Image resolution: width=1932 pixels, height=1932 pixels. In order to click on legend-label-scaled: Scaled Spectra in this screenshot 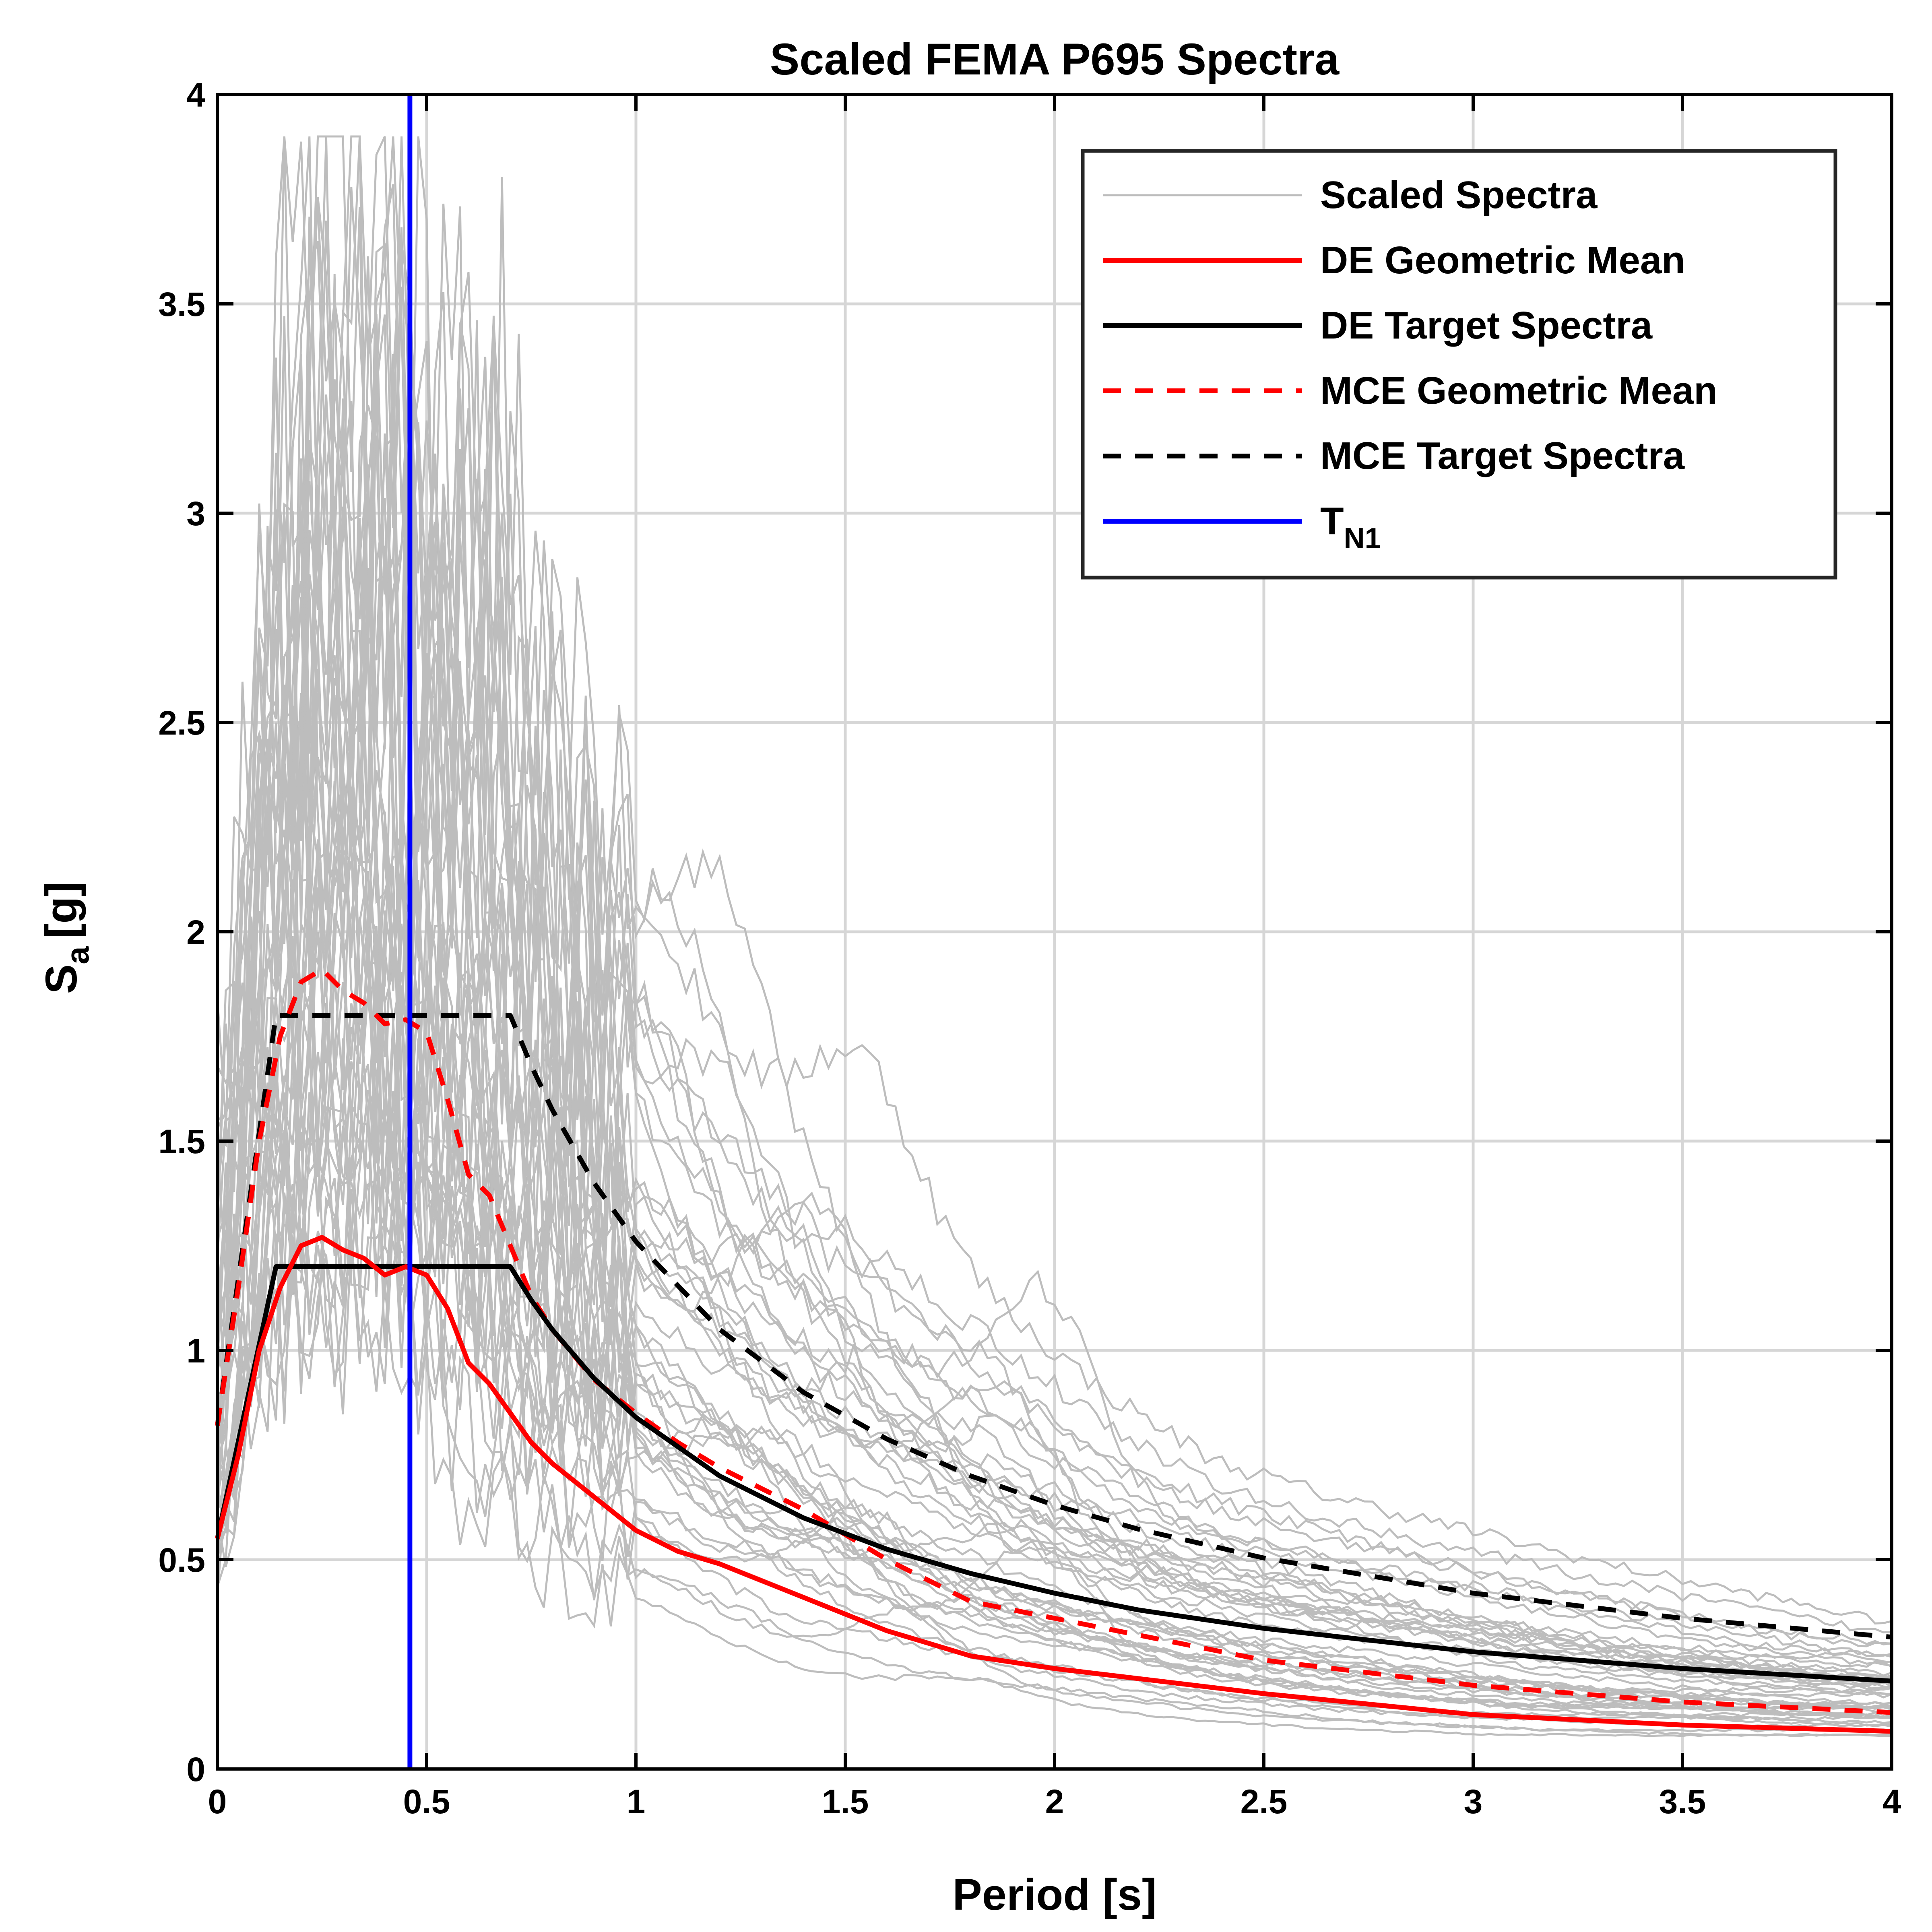, I will do `click(1459, 195)`.